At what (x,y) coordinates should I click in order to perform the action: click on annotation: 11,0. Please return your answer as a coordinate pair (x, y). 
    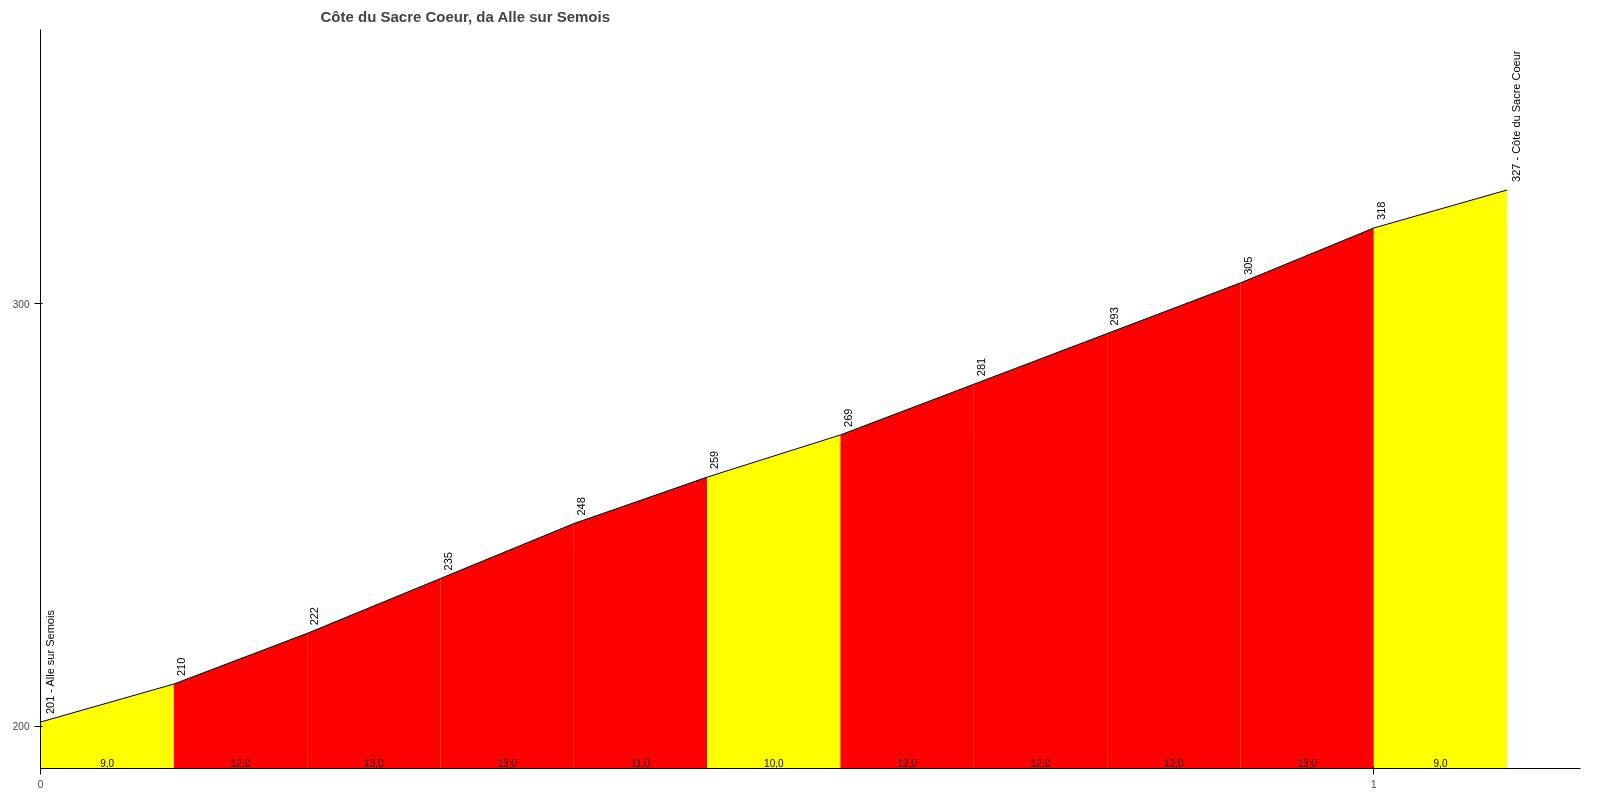
    Looking at the image, I should click on (641, 763).